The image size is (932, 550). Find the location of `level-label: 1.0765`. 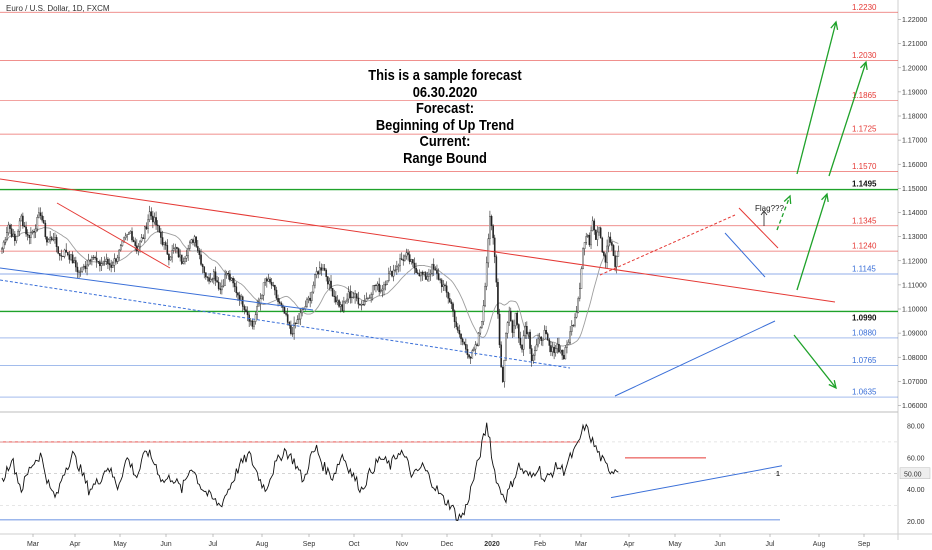

level-label: 1.0765 is located at coordinates (864, 360).